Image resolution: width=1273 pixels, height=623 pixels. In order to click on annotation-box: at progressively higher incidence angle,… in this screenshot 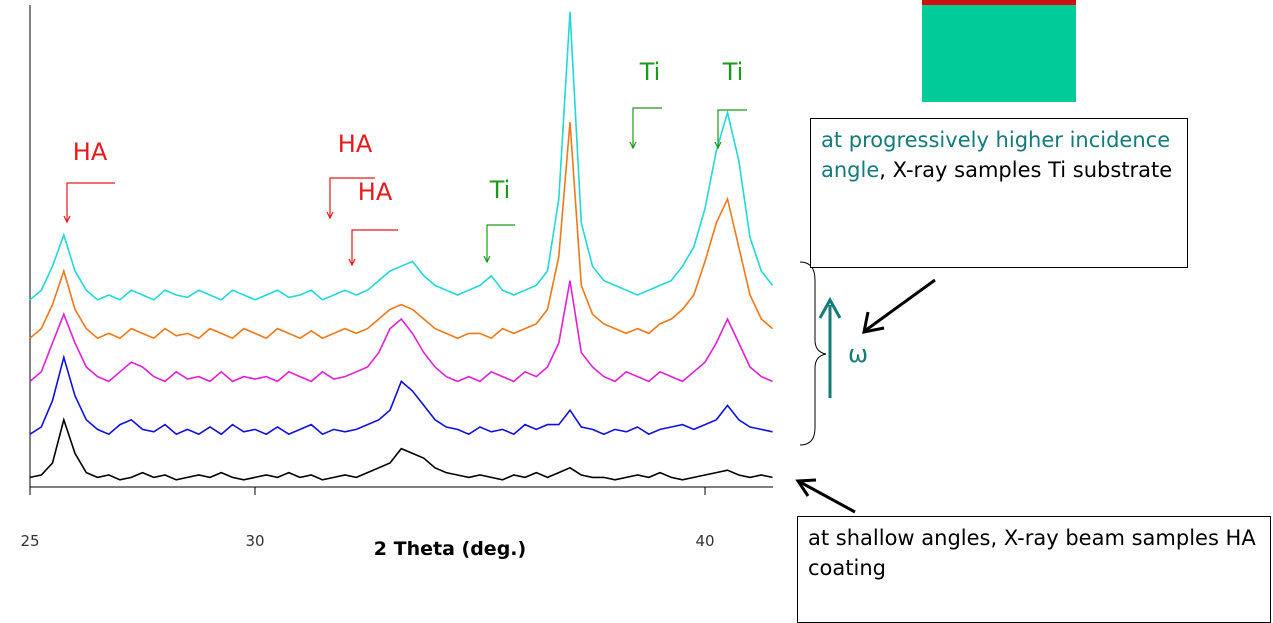, I will do `click(999, 193)`.